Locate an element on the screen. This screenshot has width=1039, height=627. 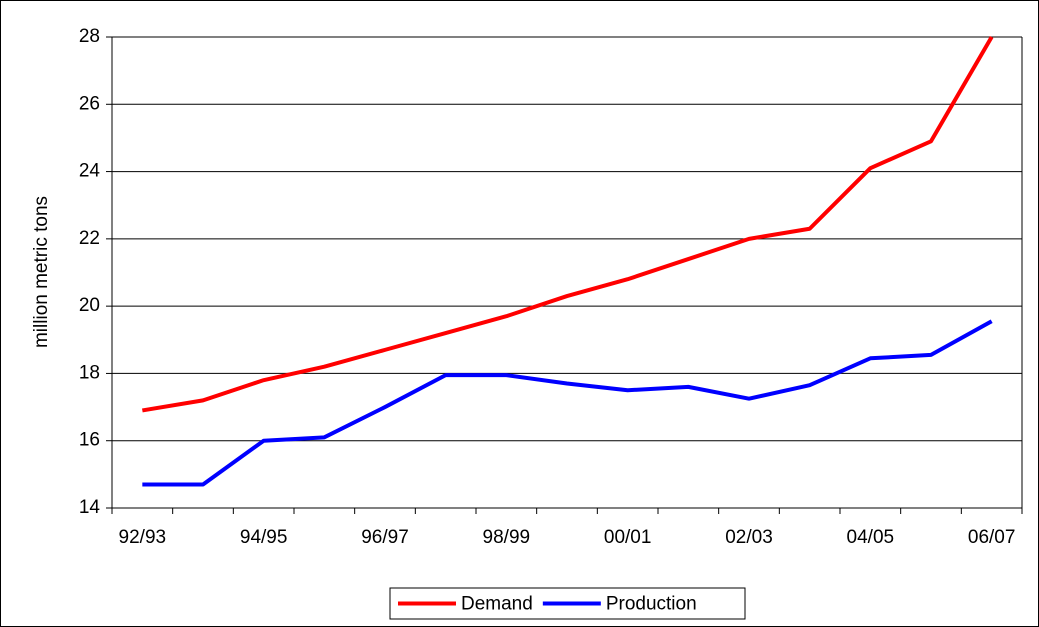
y-axis-label: million metric tons is located at coordinates (41, 272).